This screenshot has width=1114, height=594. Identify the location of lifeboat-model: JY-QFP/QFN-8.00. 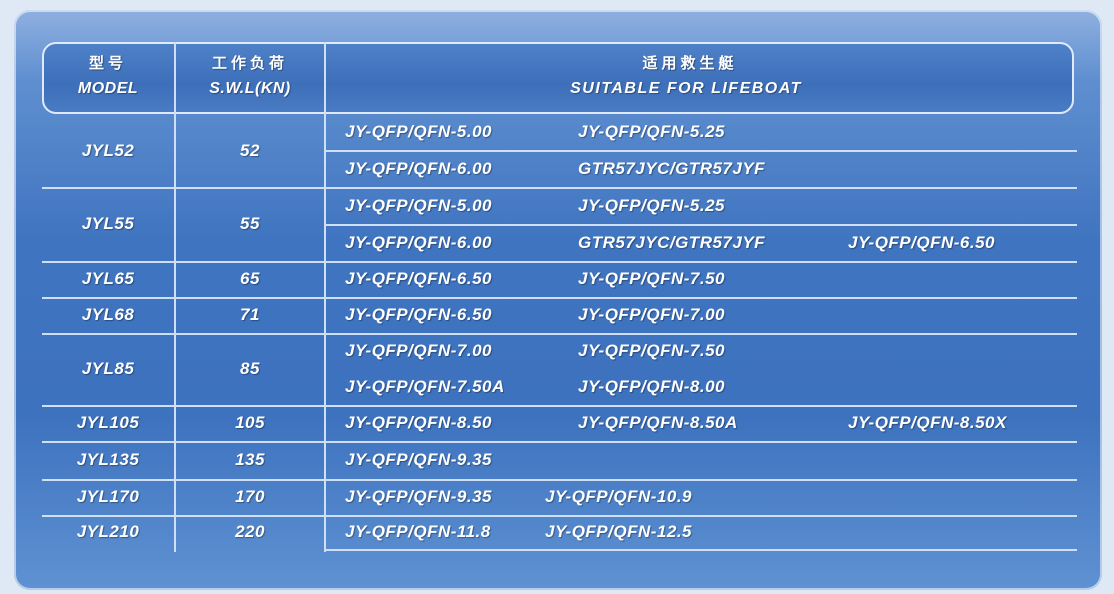
(651, 386).